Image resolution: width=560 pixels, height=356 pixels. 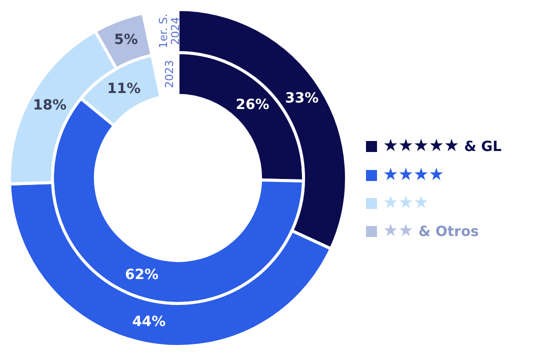 I want to click on legend-label: ★★★★, so click(x=413, y=175).